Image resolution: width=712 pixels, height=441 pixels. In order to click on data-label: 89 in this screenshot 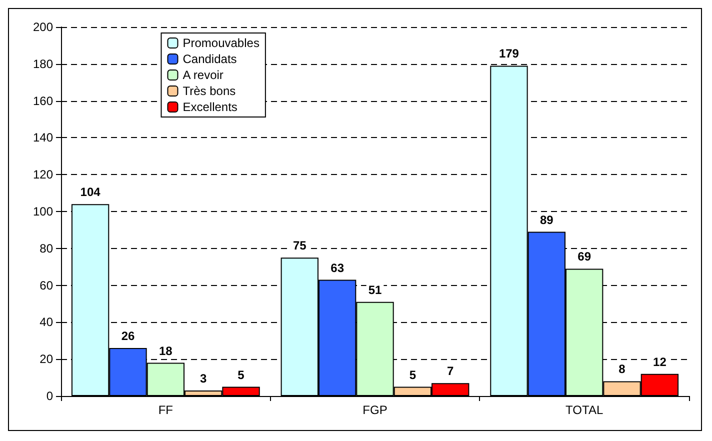, I will do `click(547, 219)`.